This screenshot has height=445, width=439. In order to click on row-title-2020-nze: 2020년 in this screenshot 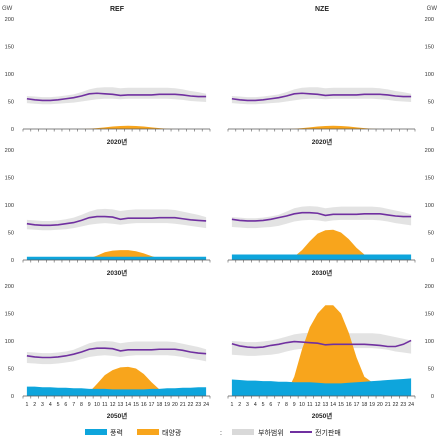, I will do `click(322, 141)`.